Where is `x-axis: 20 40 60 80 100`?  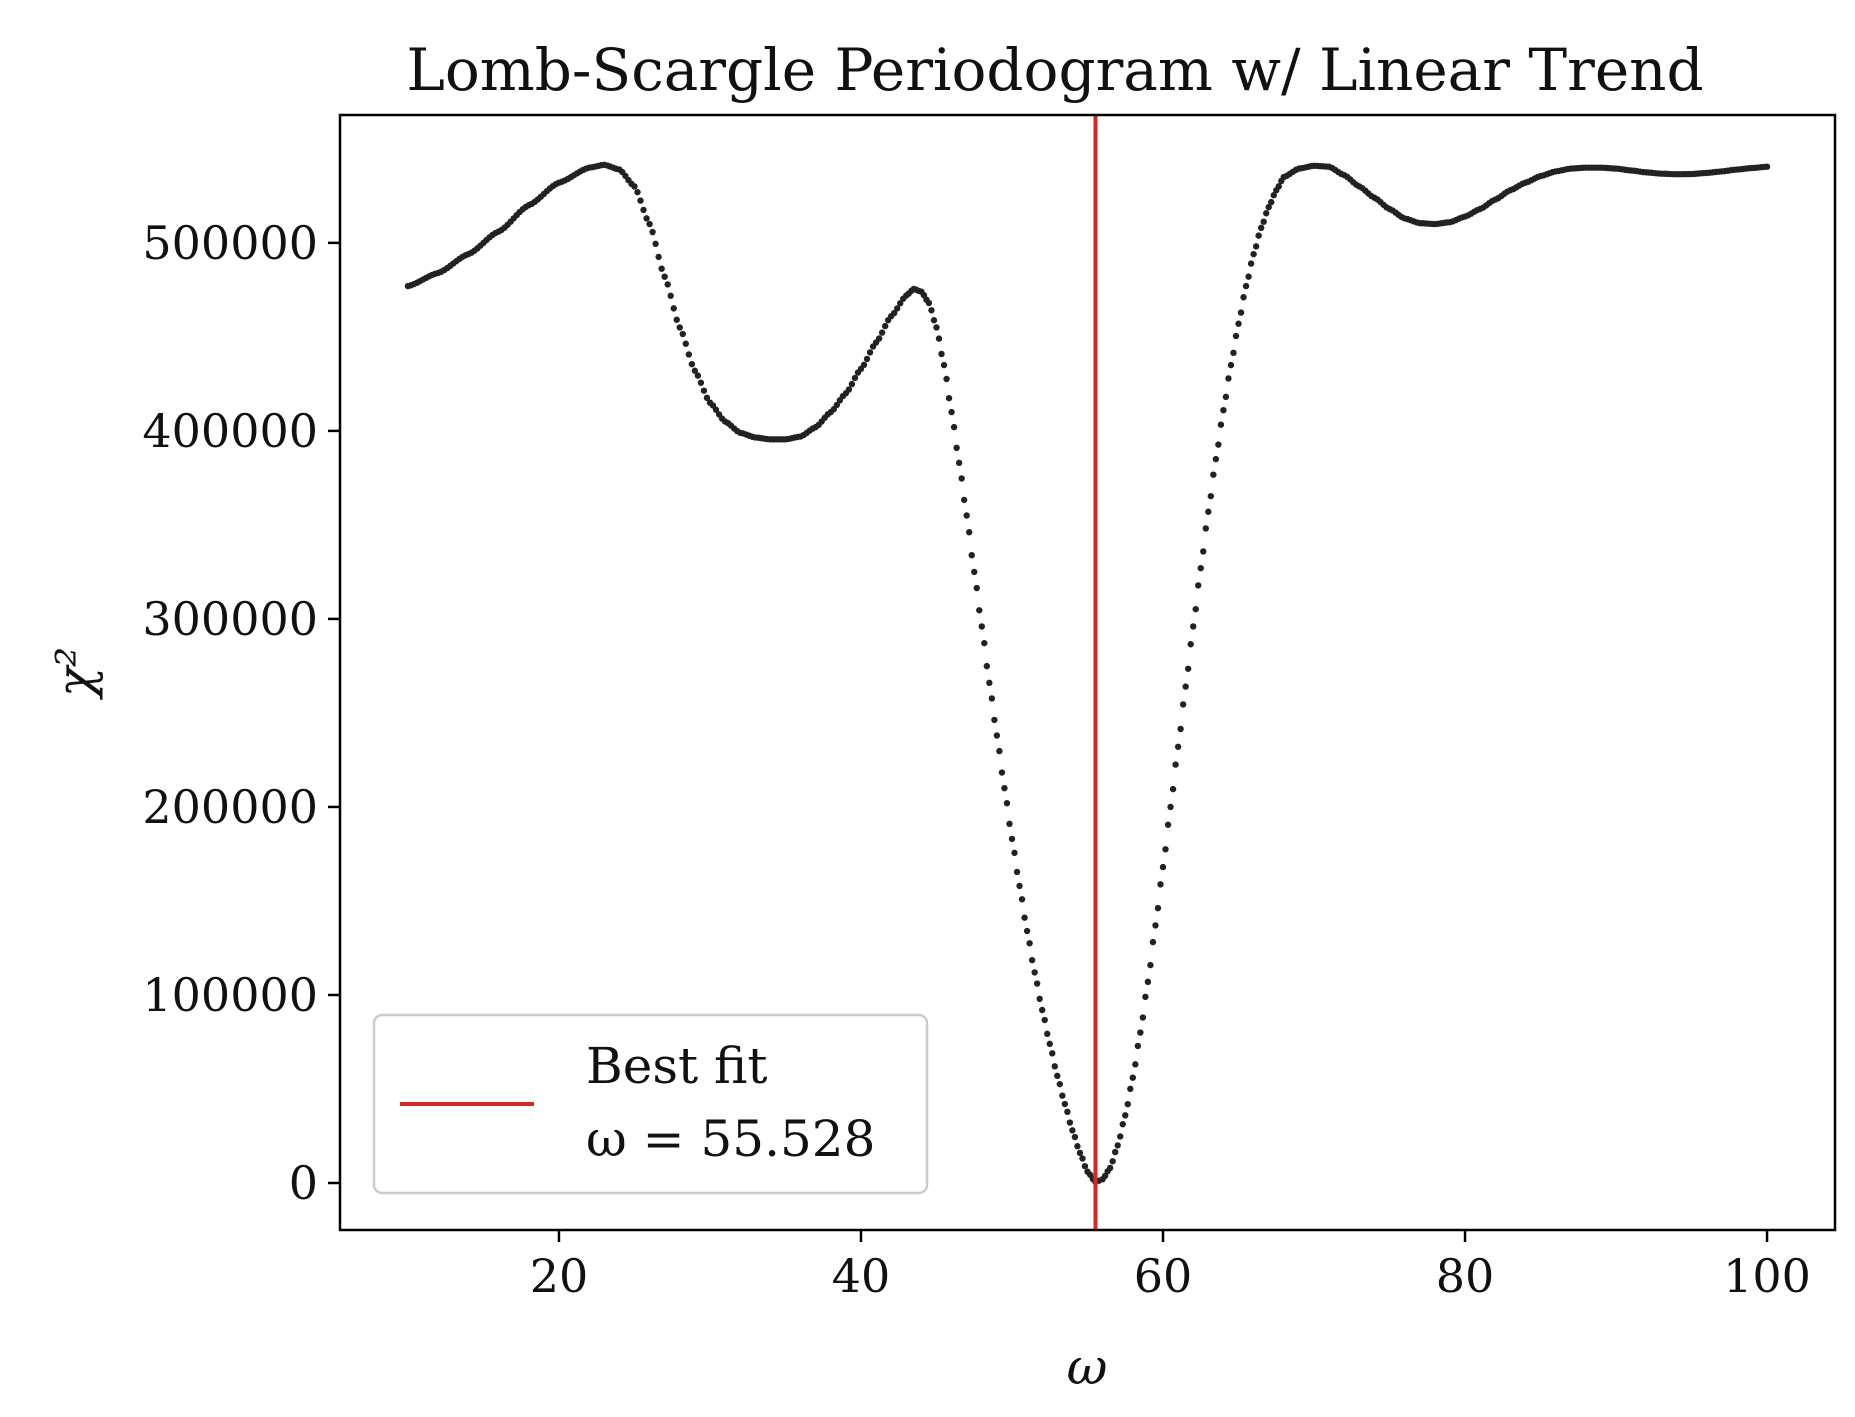 x-axis: 20 40 60 80 100 is located at coordinates (1170, 1266).